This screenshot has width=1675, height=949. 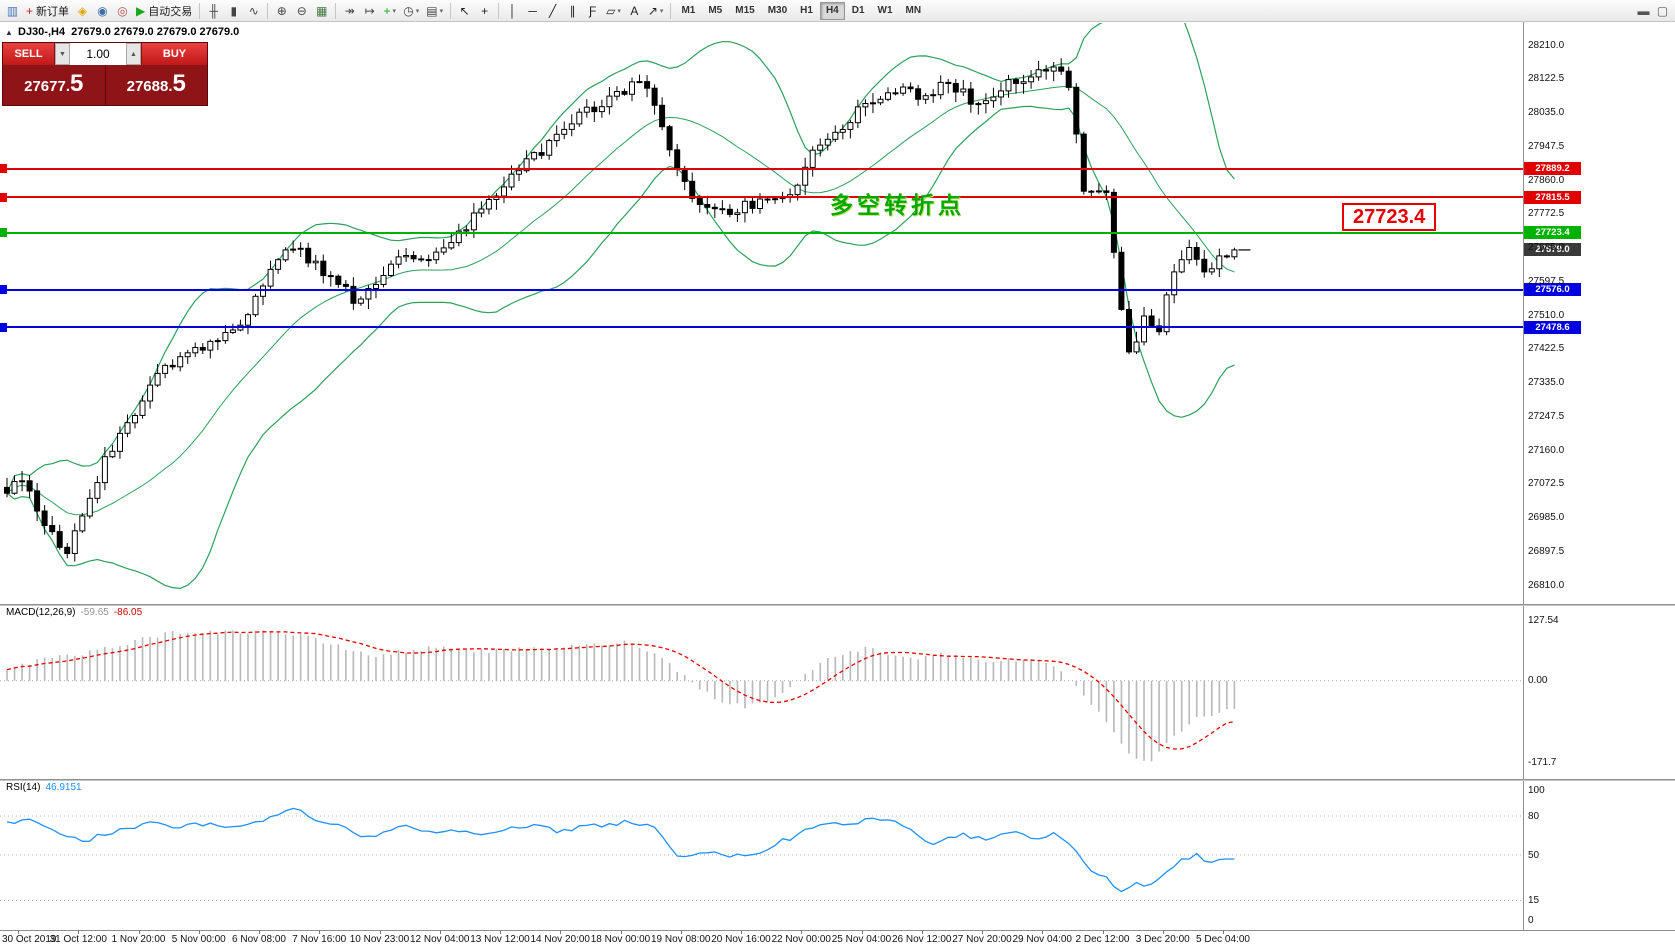 I want to click on one-click-panel-toggle-icon: ▲, so click(x=9, y=32).